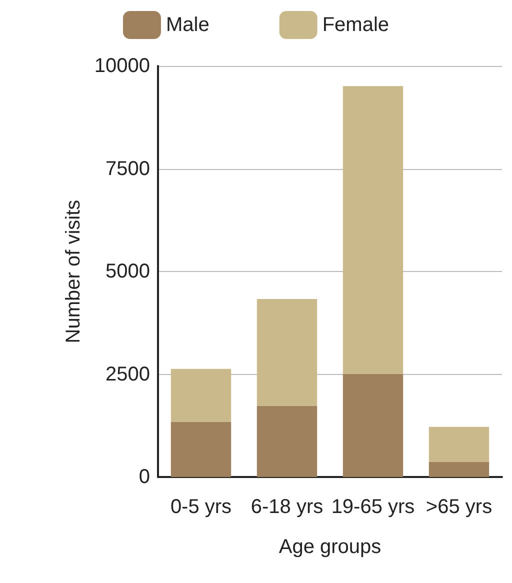 The image size is (512, 583). Describe the element at coordinates (356, 25) in the screenshot. I see `legend-label: Female` at that location.